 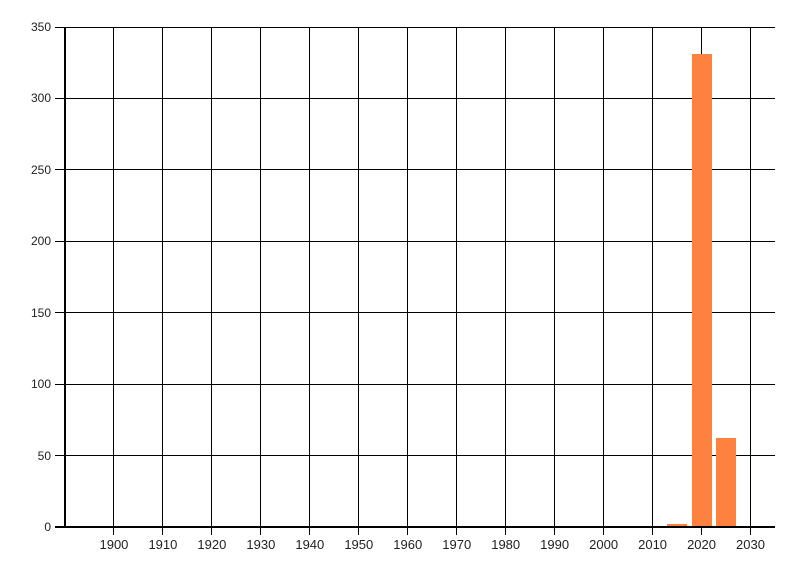 What do you see at coordinates (40, 384) in the screenshot?
I see `y-tick-label: 100` at bounding box center [40, 384].